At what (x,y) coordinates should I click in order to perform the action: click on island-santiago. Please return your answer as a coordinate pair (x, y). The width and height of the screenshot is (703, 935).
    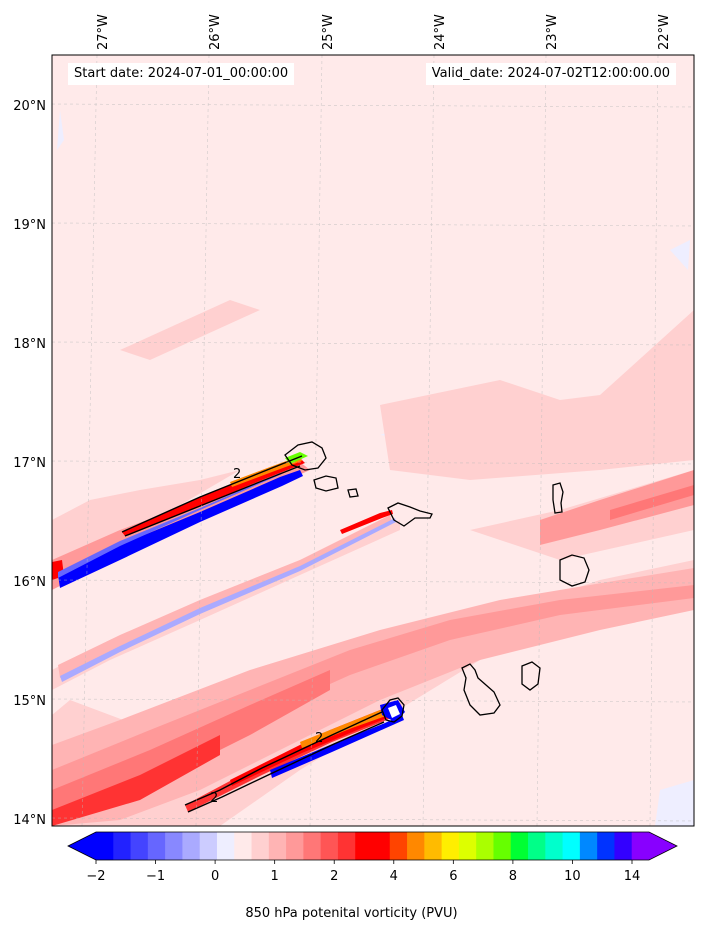
    Looking at the image, I should click on (481, 689).